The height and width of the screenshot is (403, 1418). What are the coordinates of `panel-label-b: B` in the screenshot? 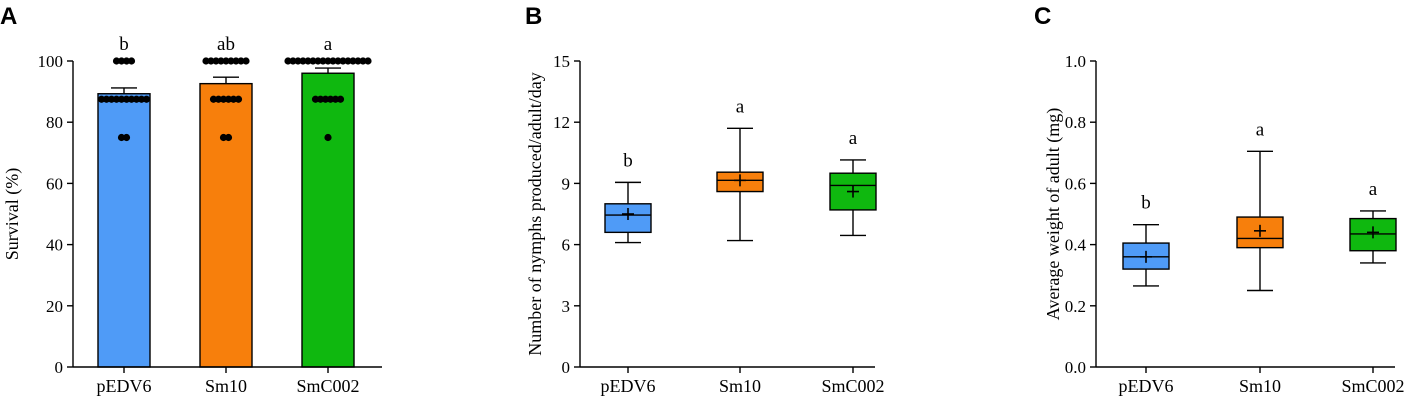 It's located at (533, 16).